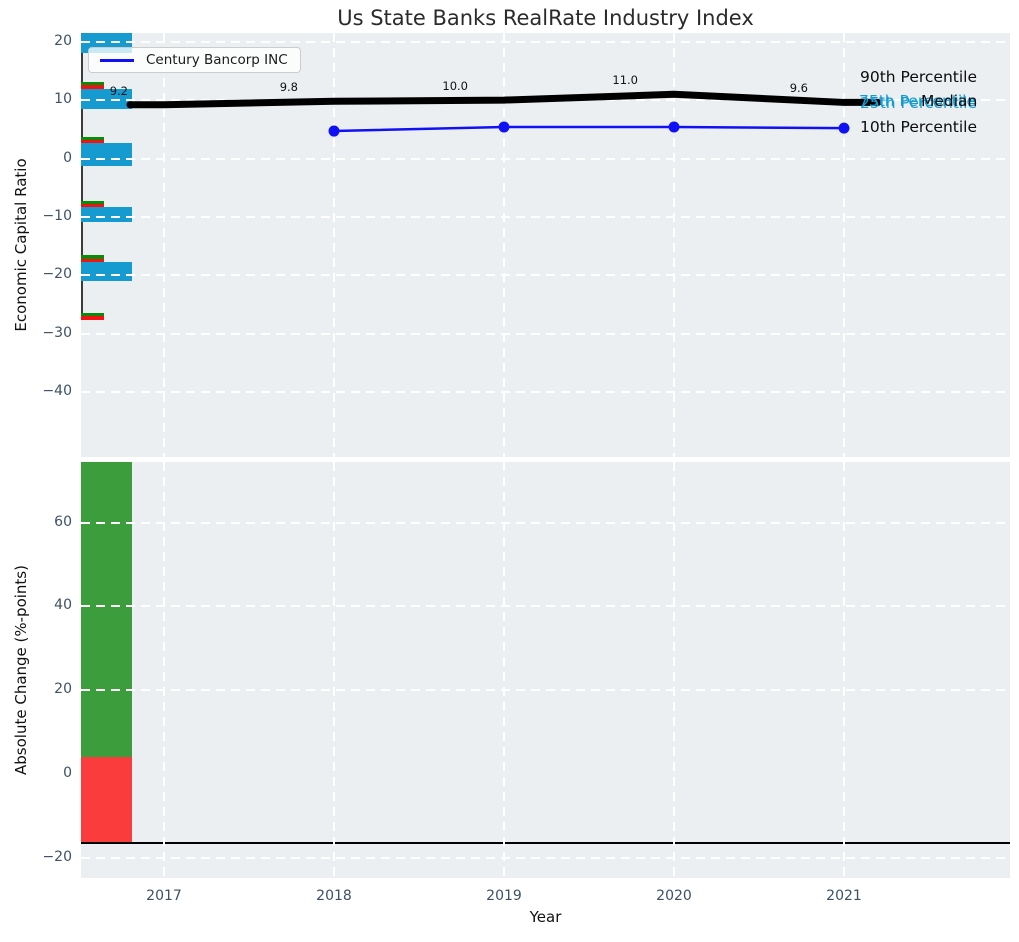 Image resolution: width=1019 pixels, height=942 pixels. What do you see at coordinates (674, 896) in the screenshot?
I see `x-tick: 2020` at bounding box center [674, 896].